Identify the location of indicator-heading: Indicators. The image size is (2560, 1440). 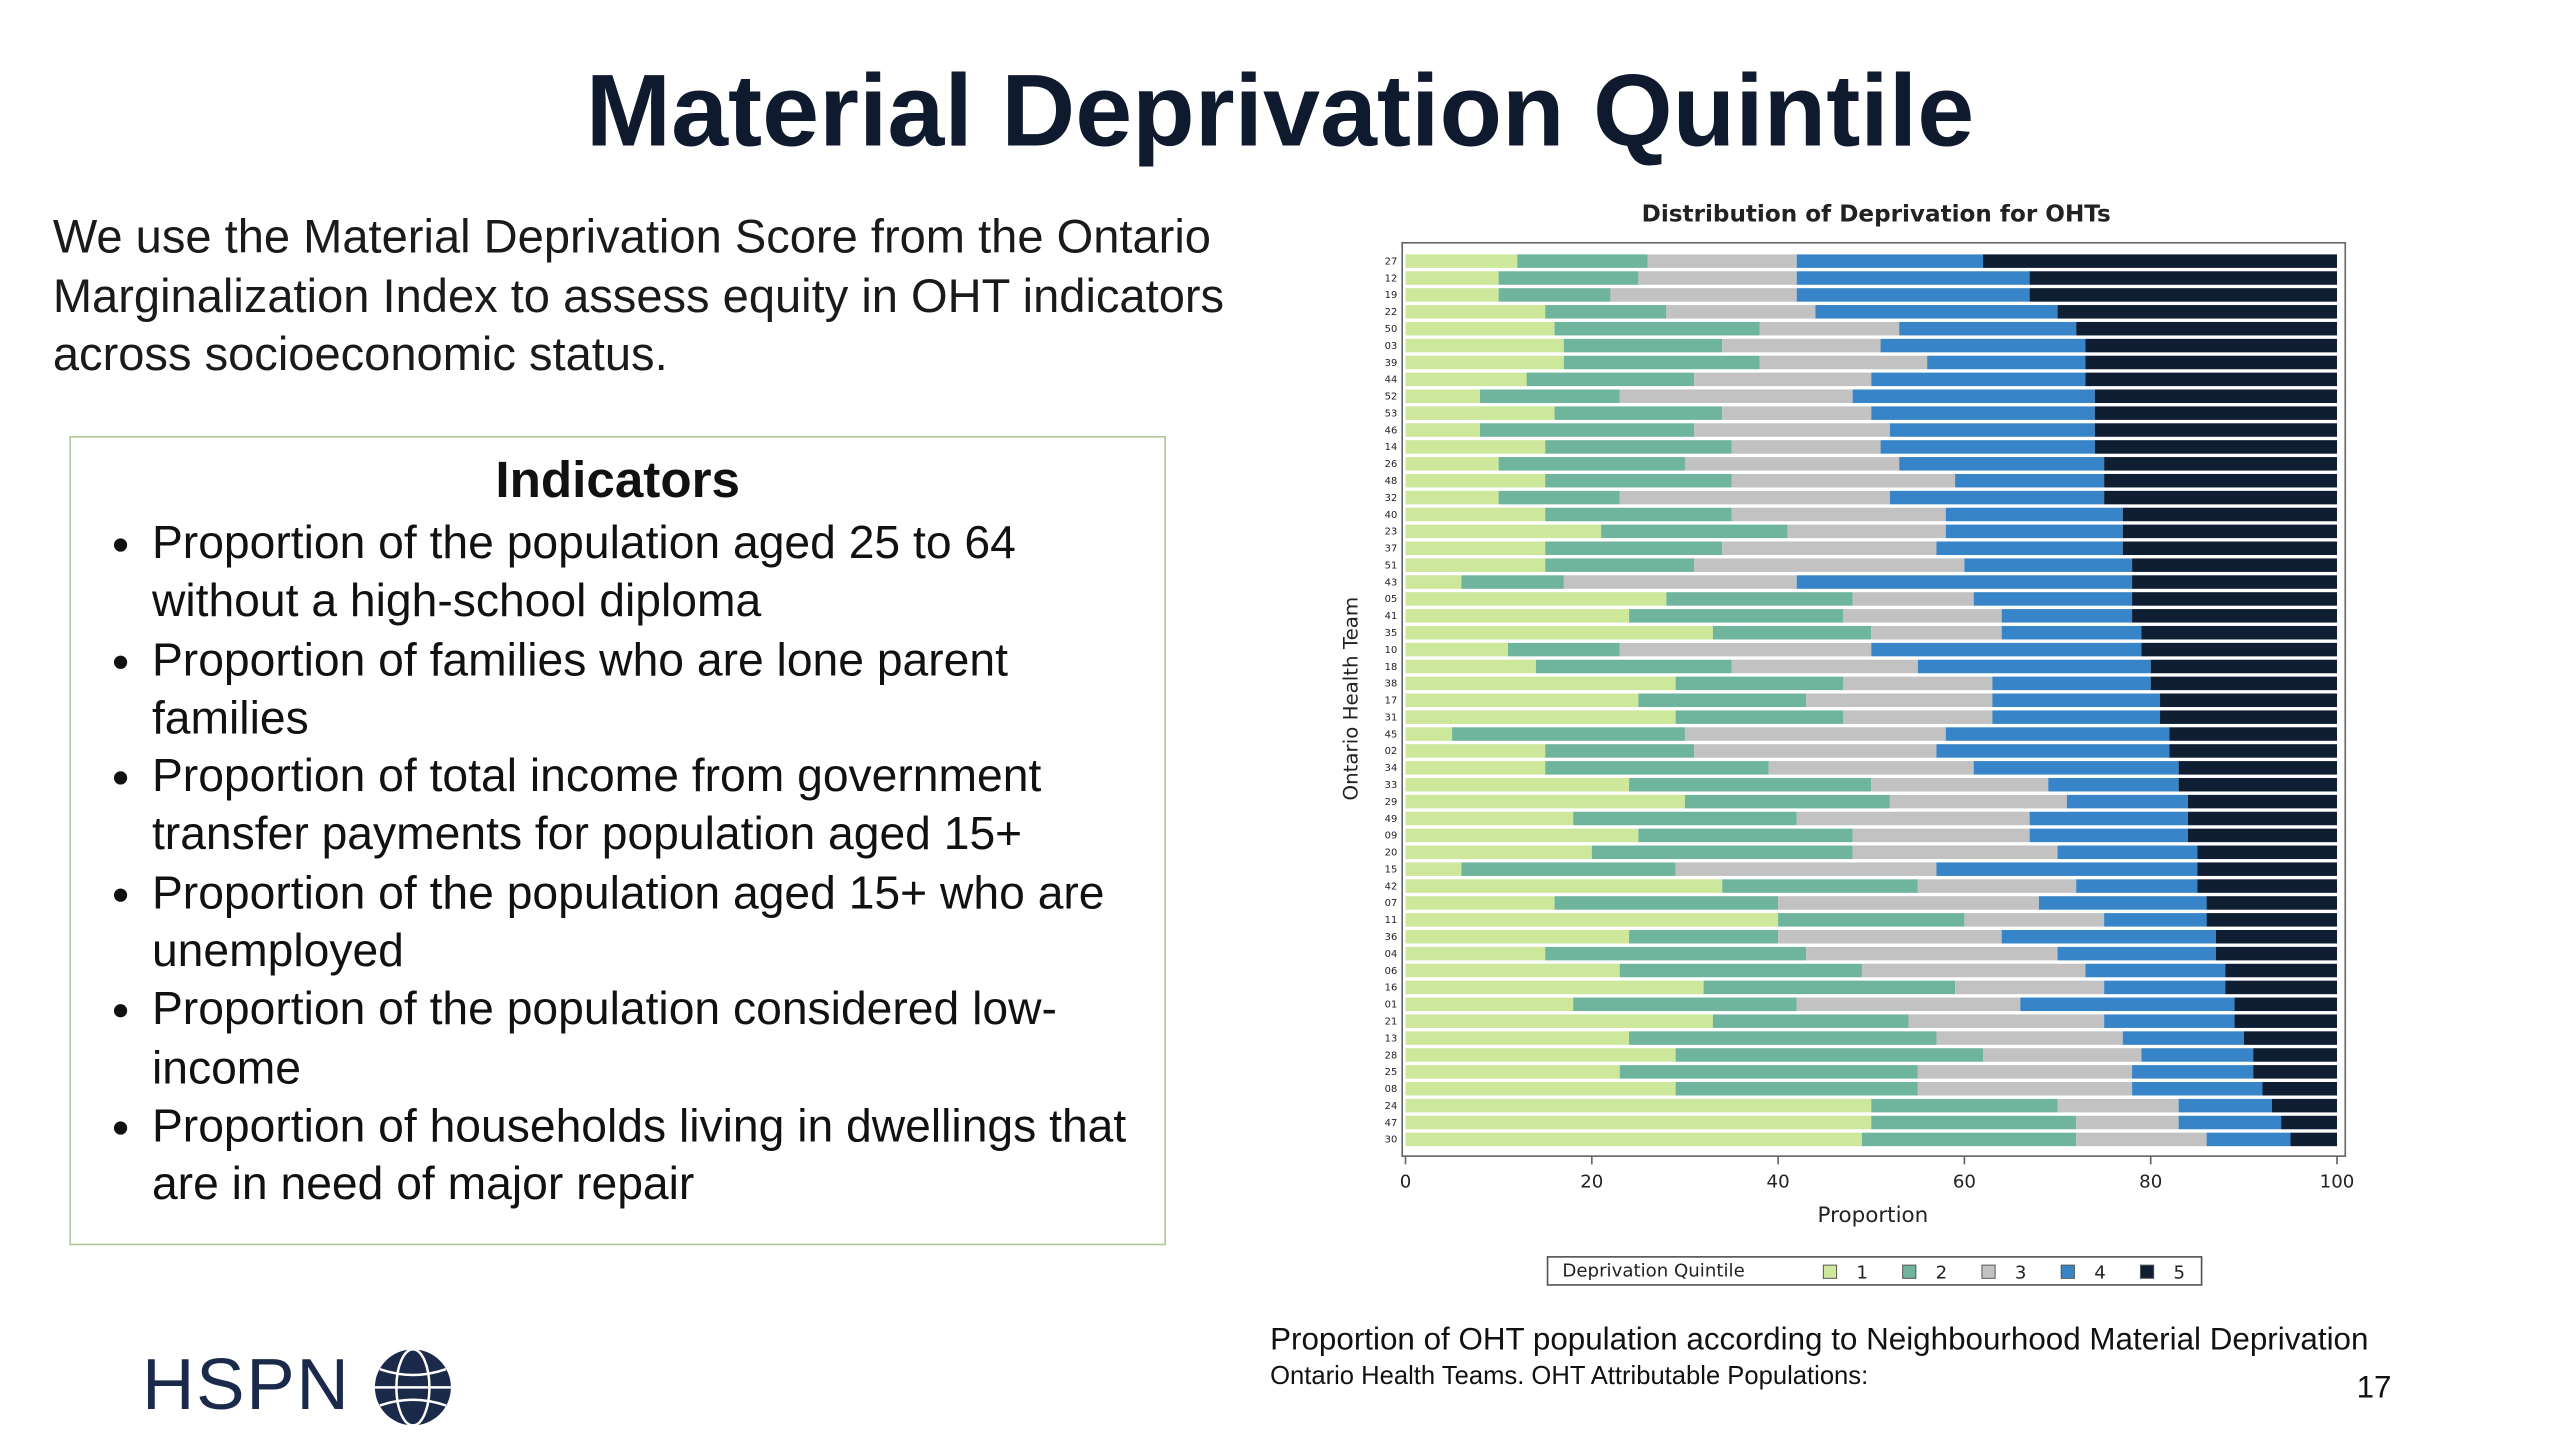
(618, 479).